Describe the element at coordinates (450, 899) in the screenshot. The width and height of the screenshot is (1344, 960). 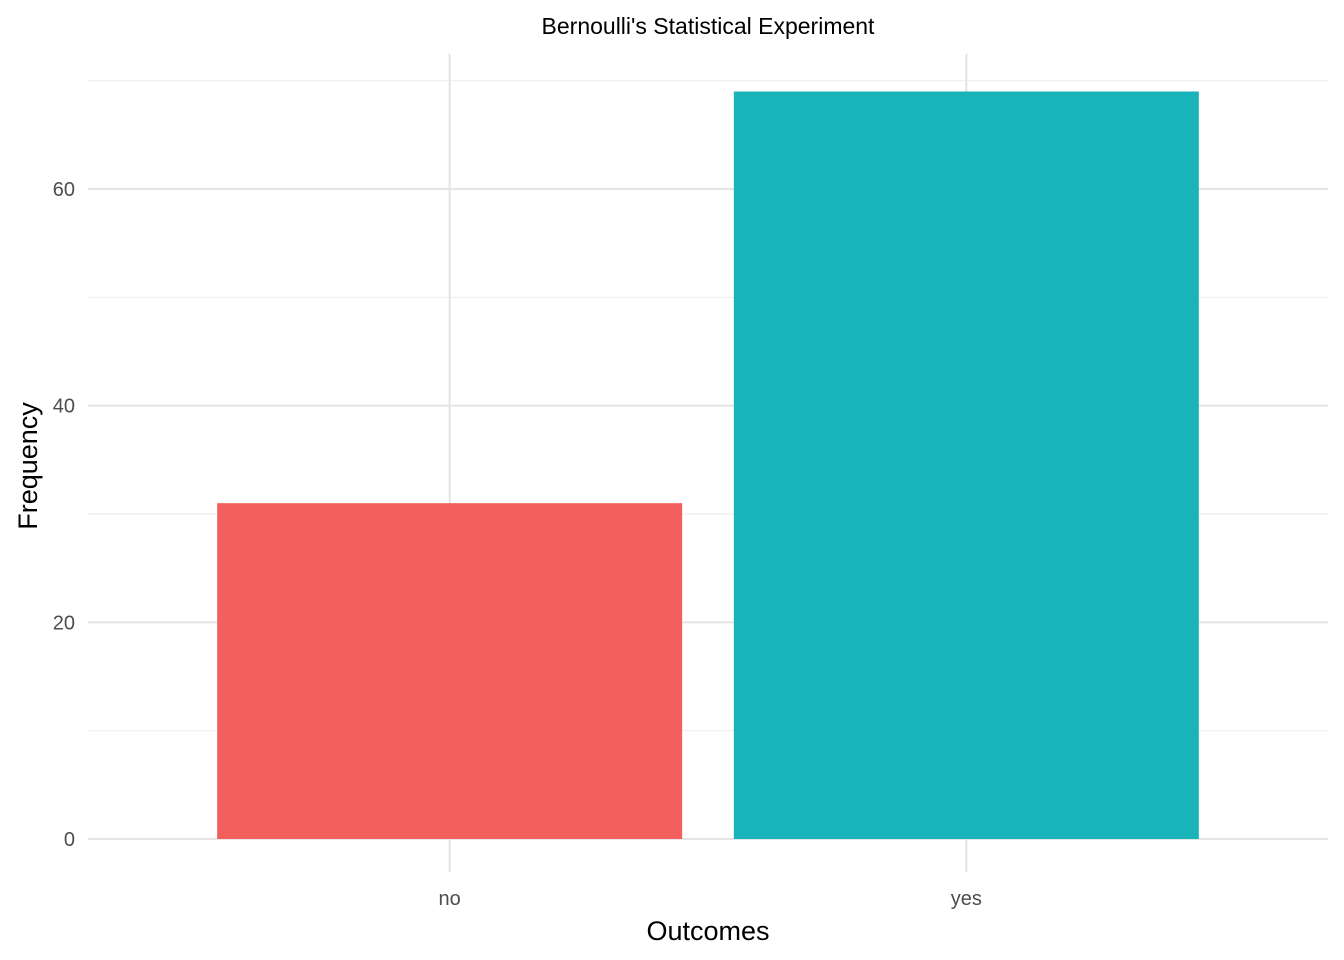
I see `x-tick-label-no: no` at that location.